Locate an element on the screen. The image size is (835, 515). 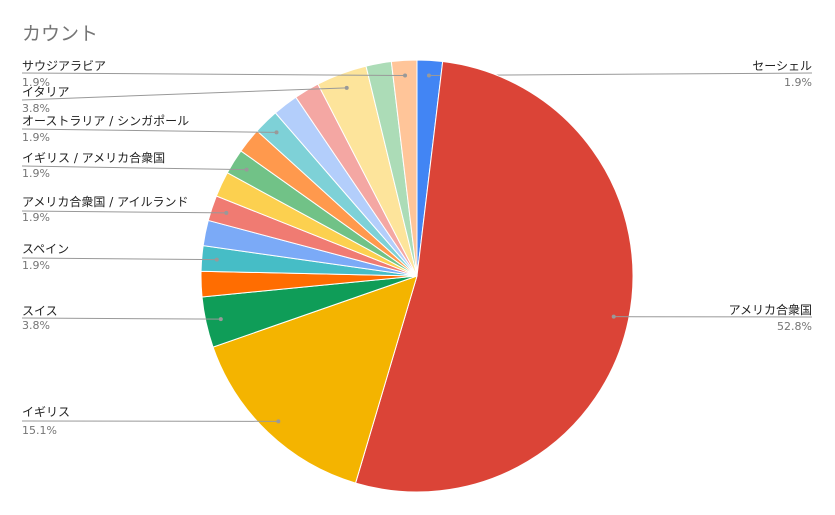
slice-label: イタリア is located at coordinates (46, 92).